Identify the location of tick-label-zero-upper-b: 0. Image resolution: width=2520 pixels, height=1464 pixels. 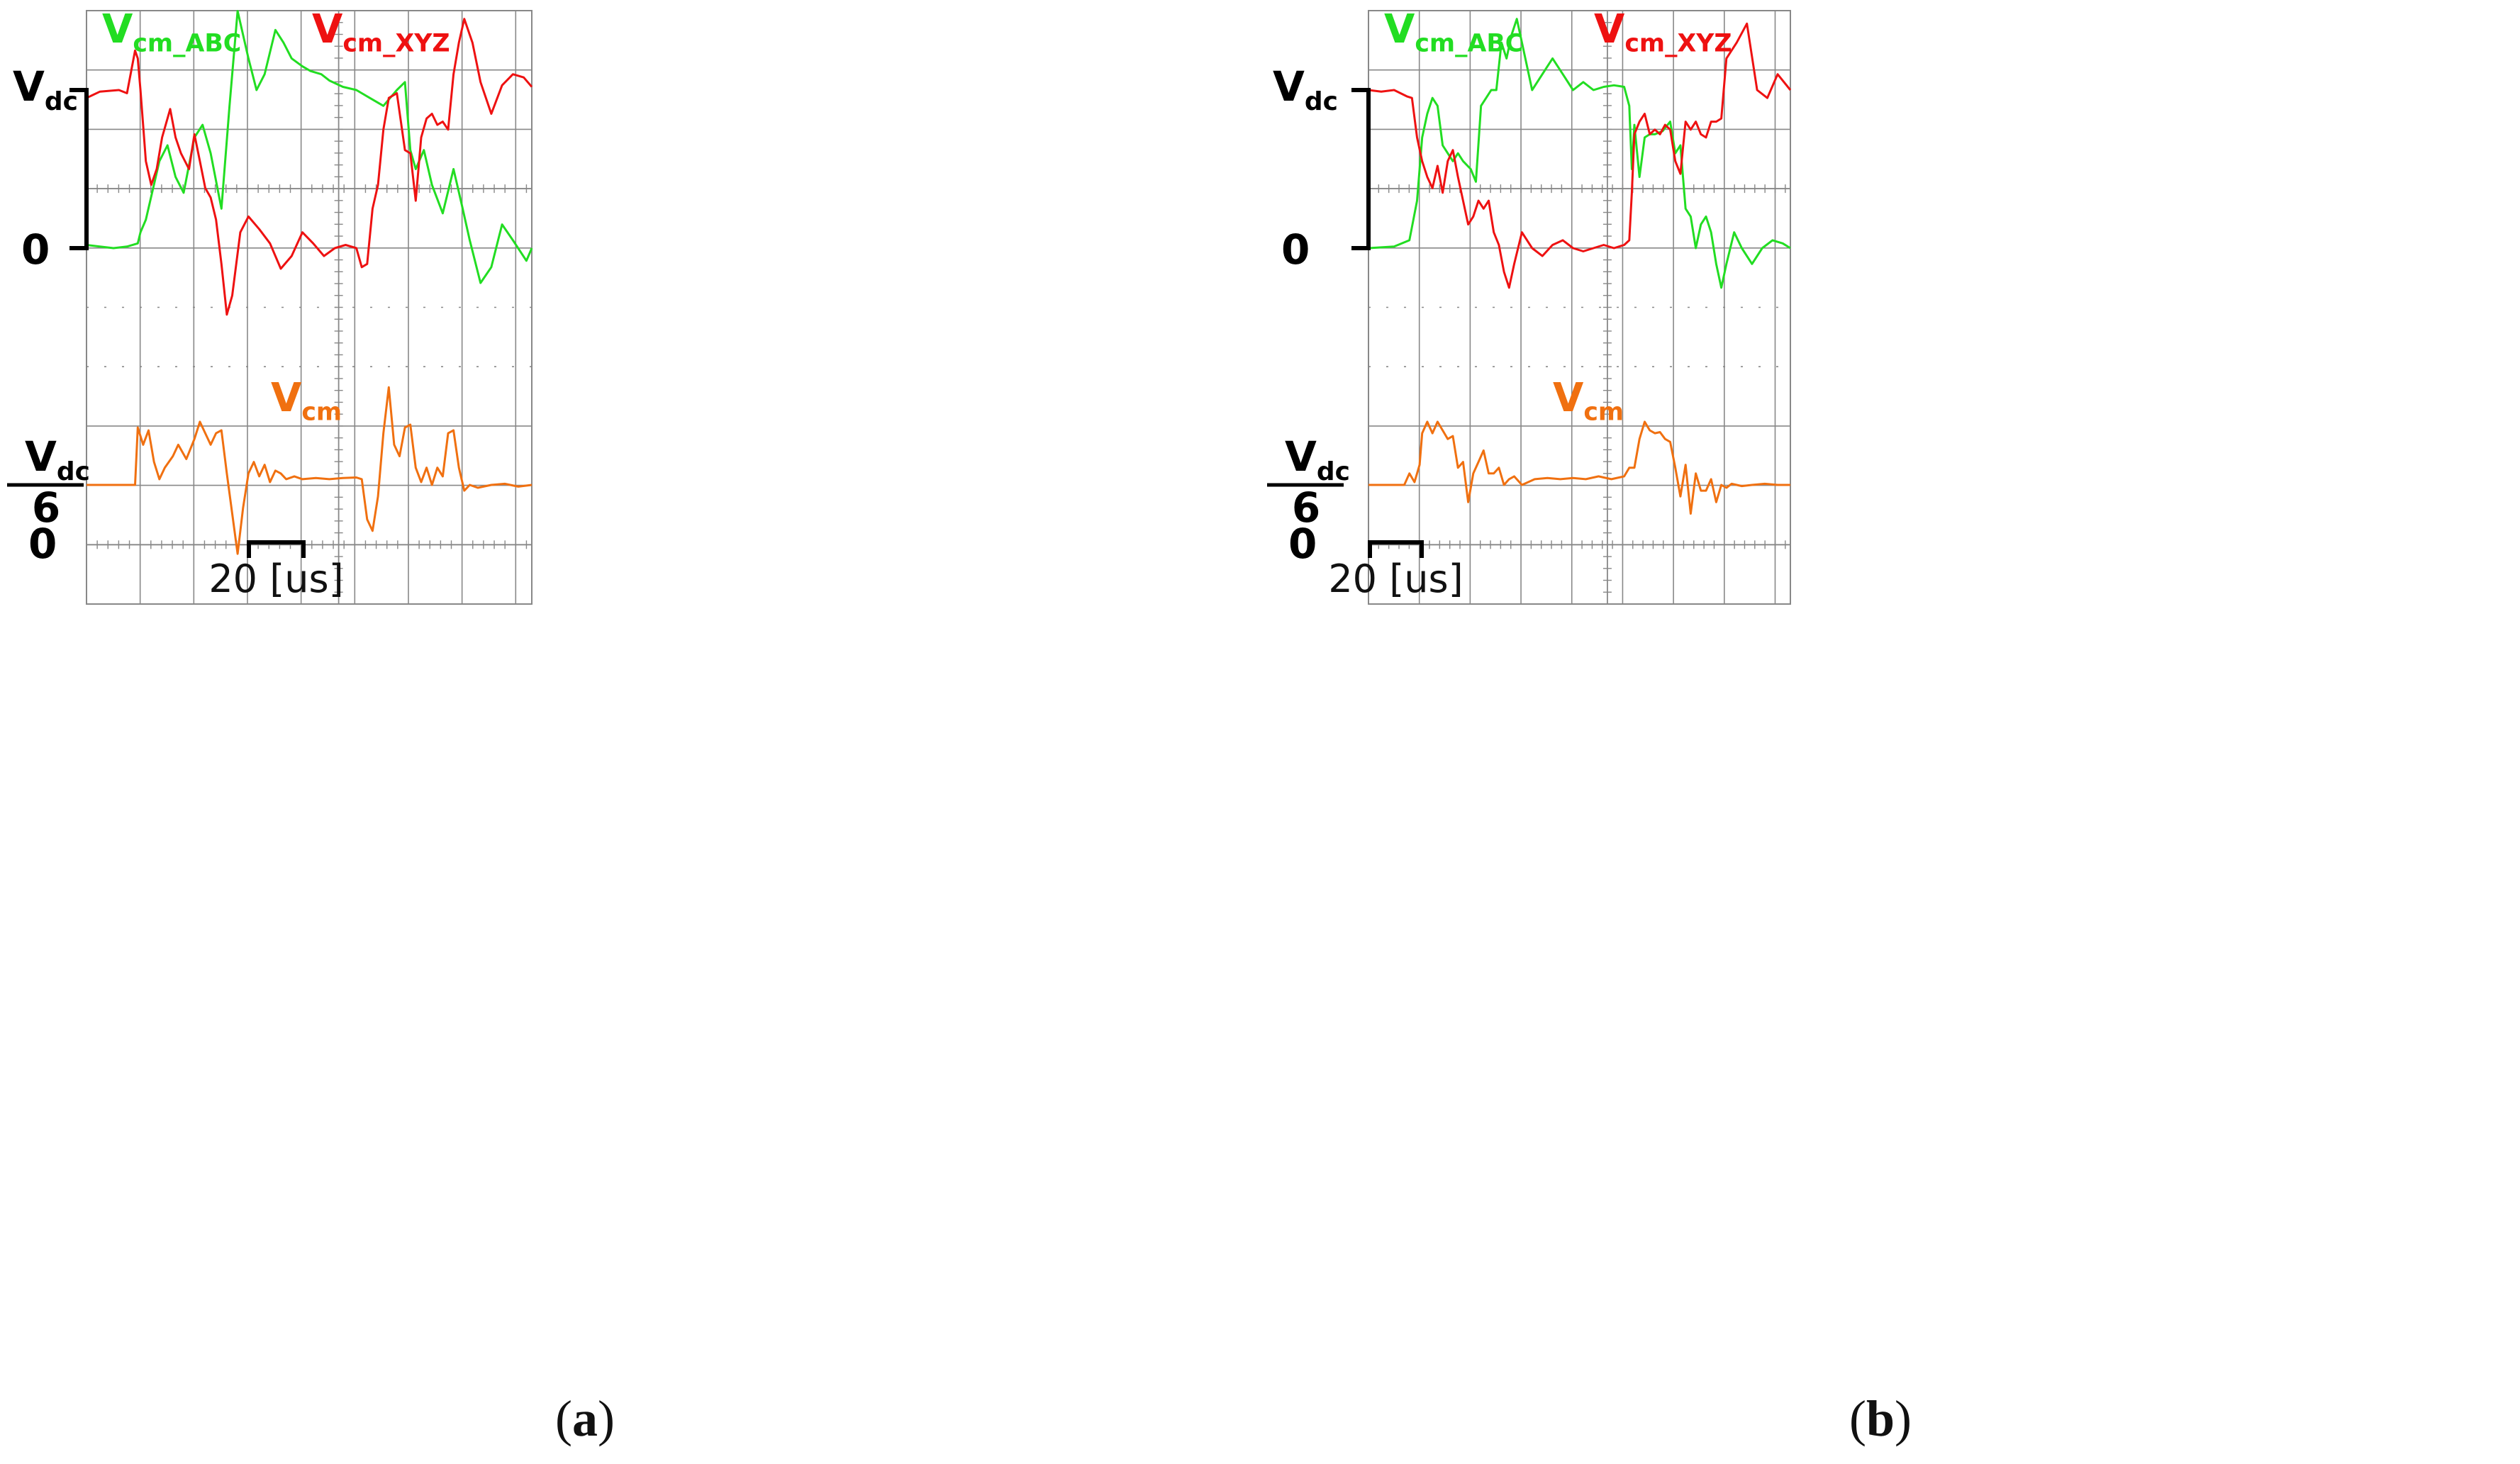
(1296, 249).